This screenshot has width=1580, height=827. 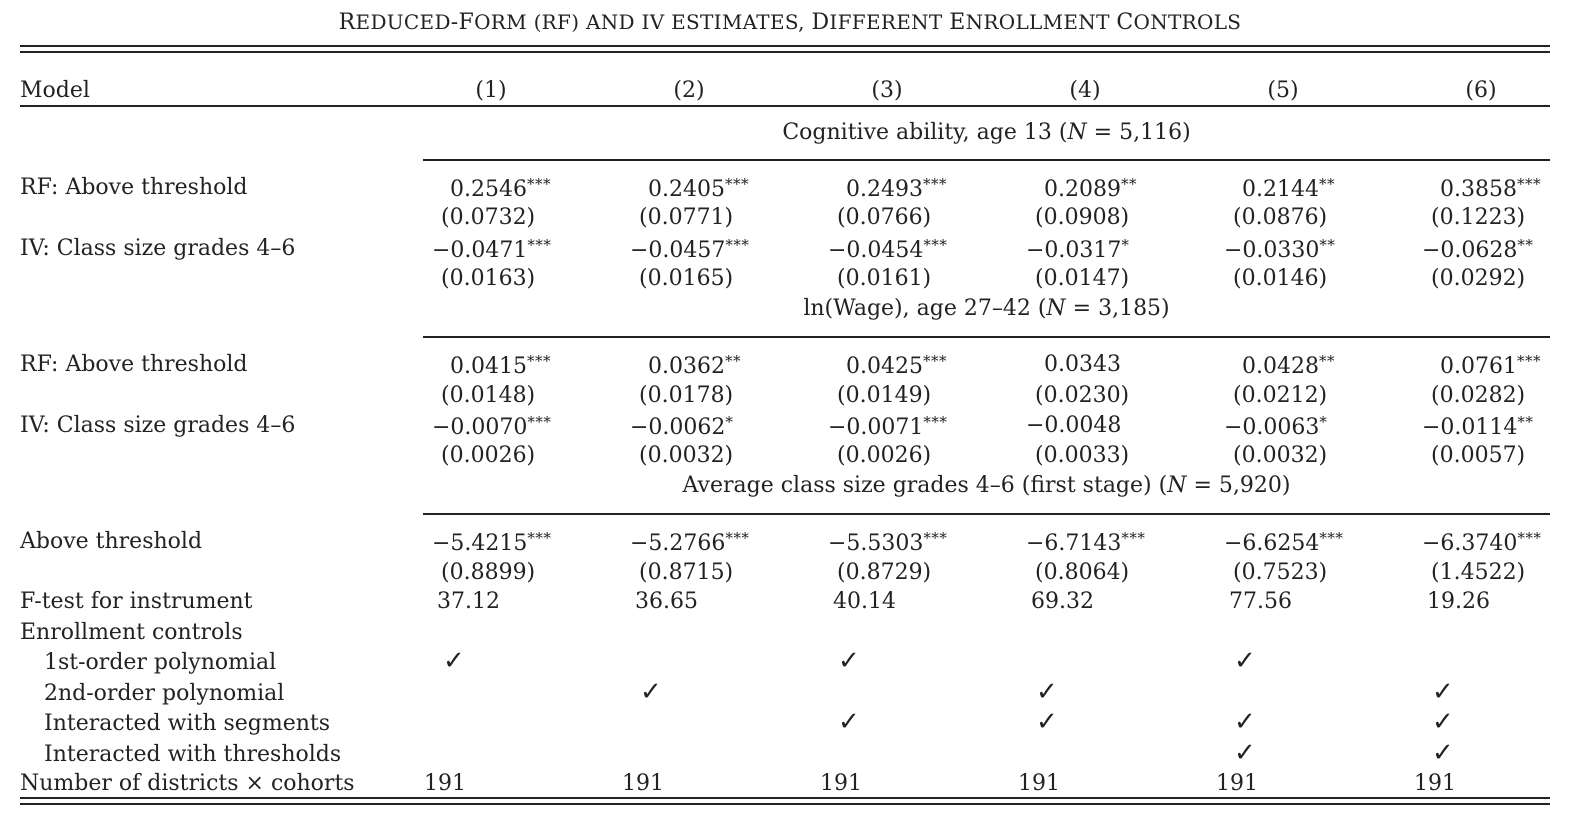 I want to click on coef-cell: −0.0114**, so click(x=1477, y=427).